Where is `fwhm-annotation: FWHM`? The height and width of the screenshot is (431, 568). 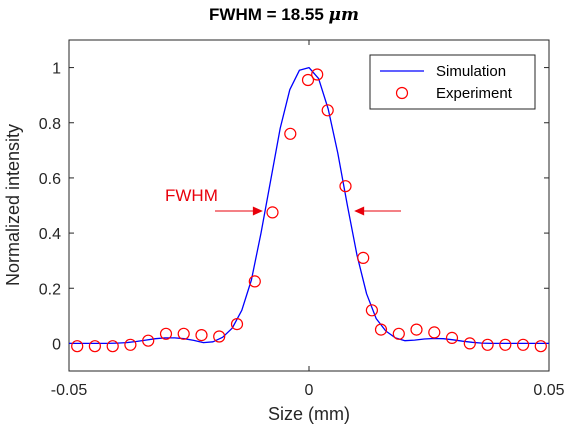
fwhm-annotation: FWHM is located at coordinates (283, 201).